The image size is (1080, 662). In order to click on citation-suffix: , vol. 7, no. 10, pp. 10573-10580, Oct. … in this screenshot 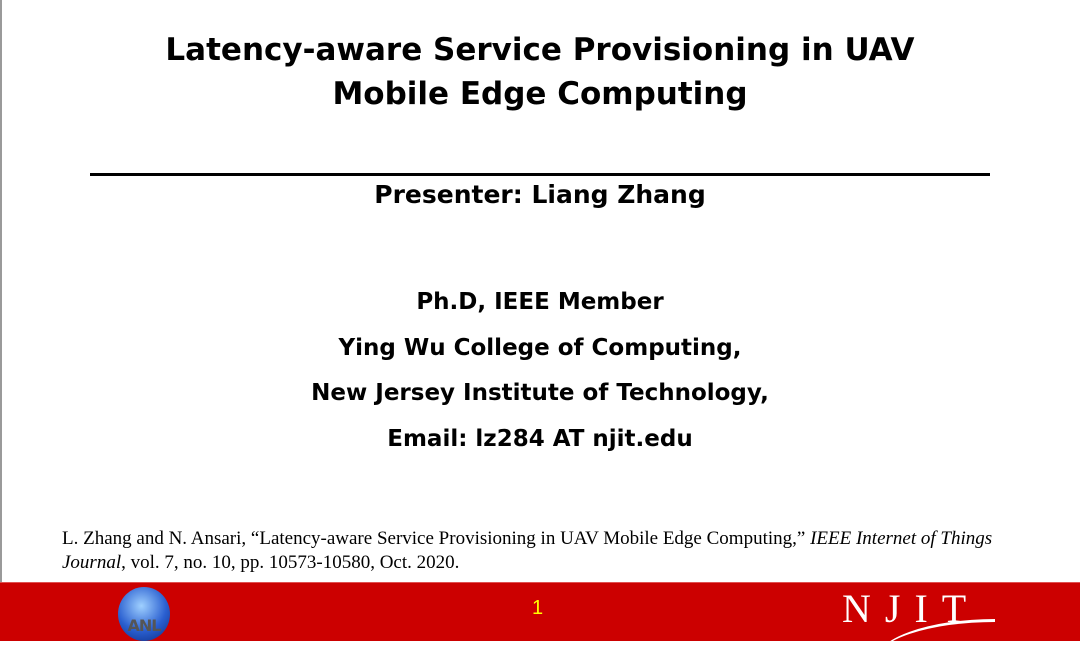, I will do `click(290, 562)`.